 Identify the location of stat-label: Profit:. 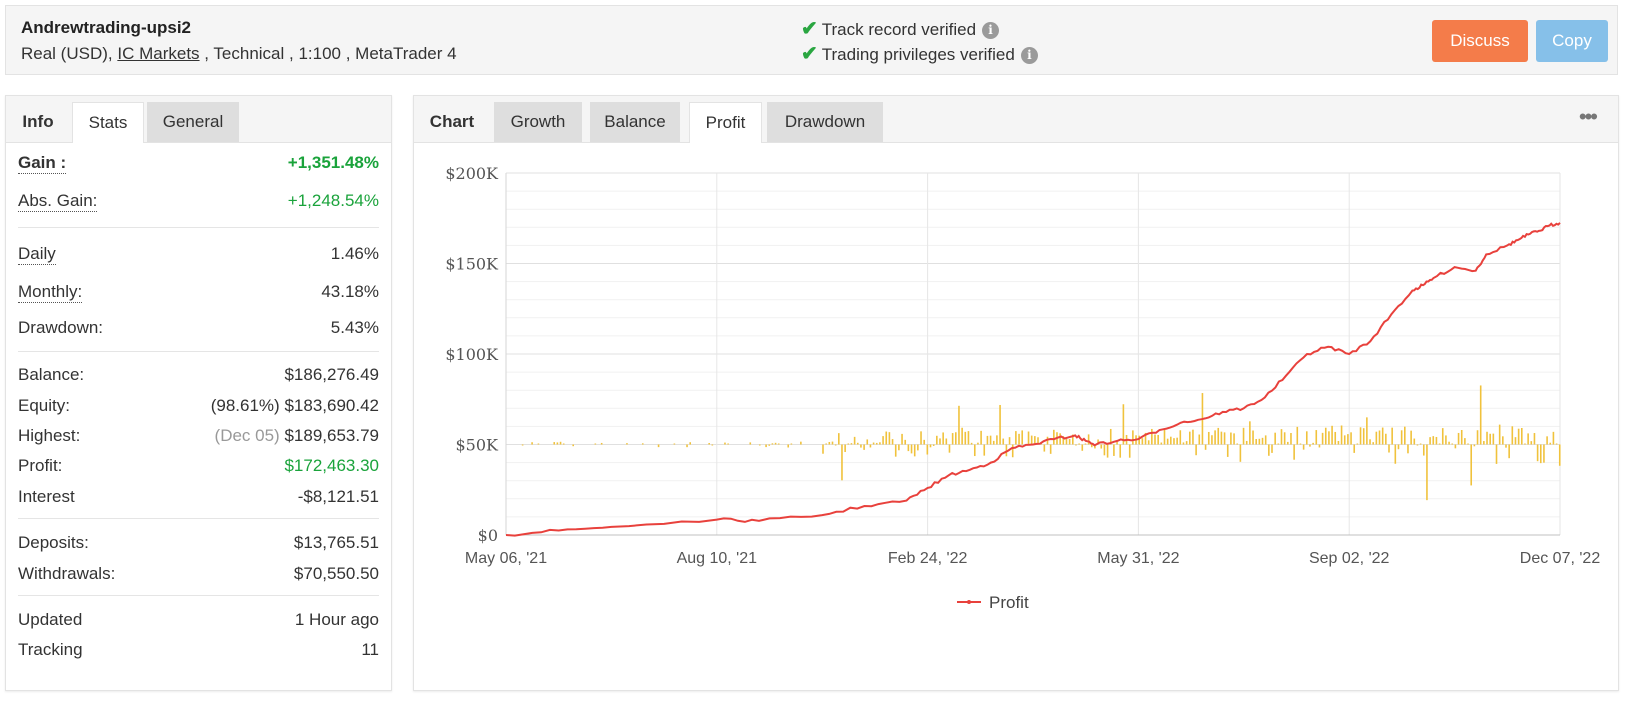
(40, 465).